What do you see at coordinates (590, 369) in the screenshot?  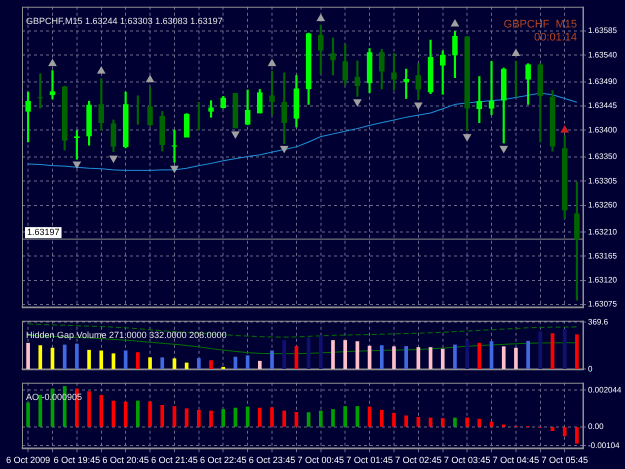 I see `y-tick-label: 0` at bounding box center [590, 369].